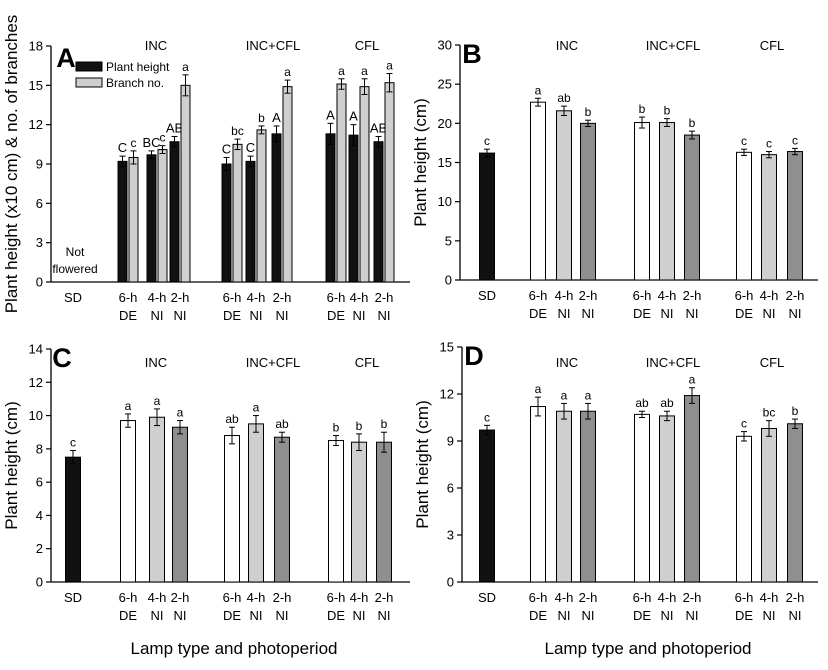 This screenshot has width=828, height=670. I want to click on y-tick-label: 10, so click(36, 415).